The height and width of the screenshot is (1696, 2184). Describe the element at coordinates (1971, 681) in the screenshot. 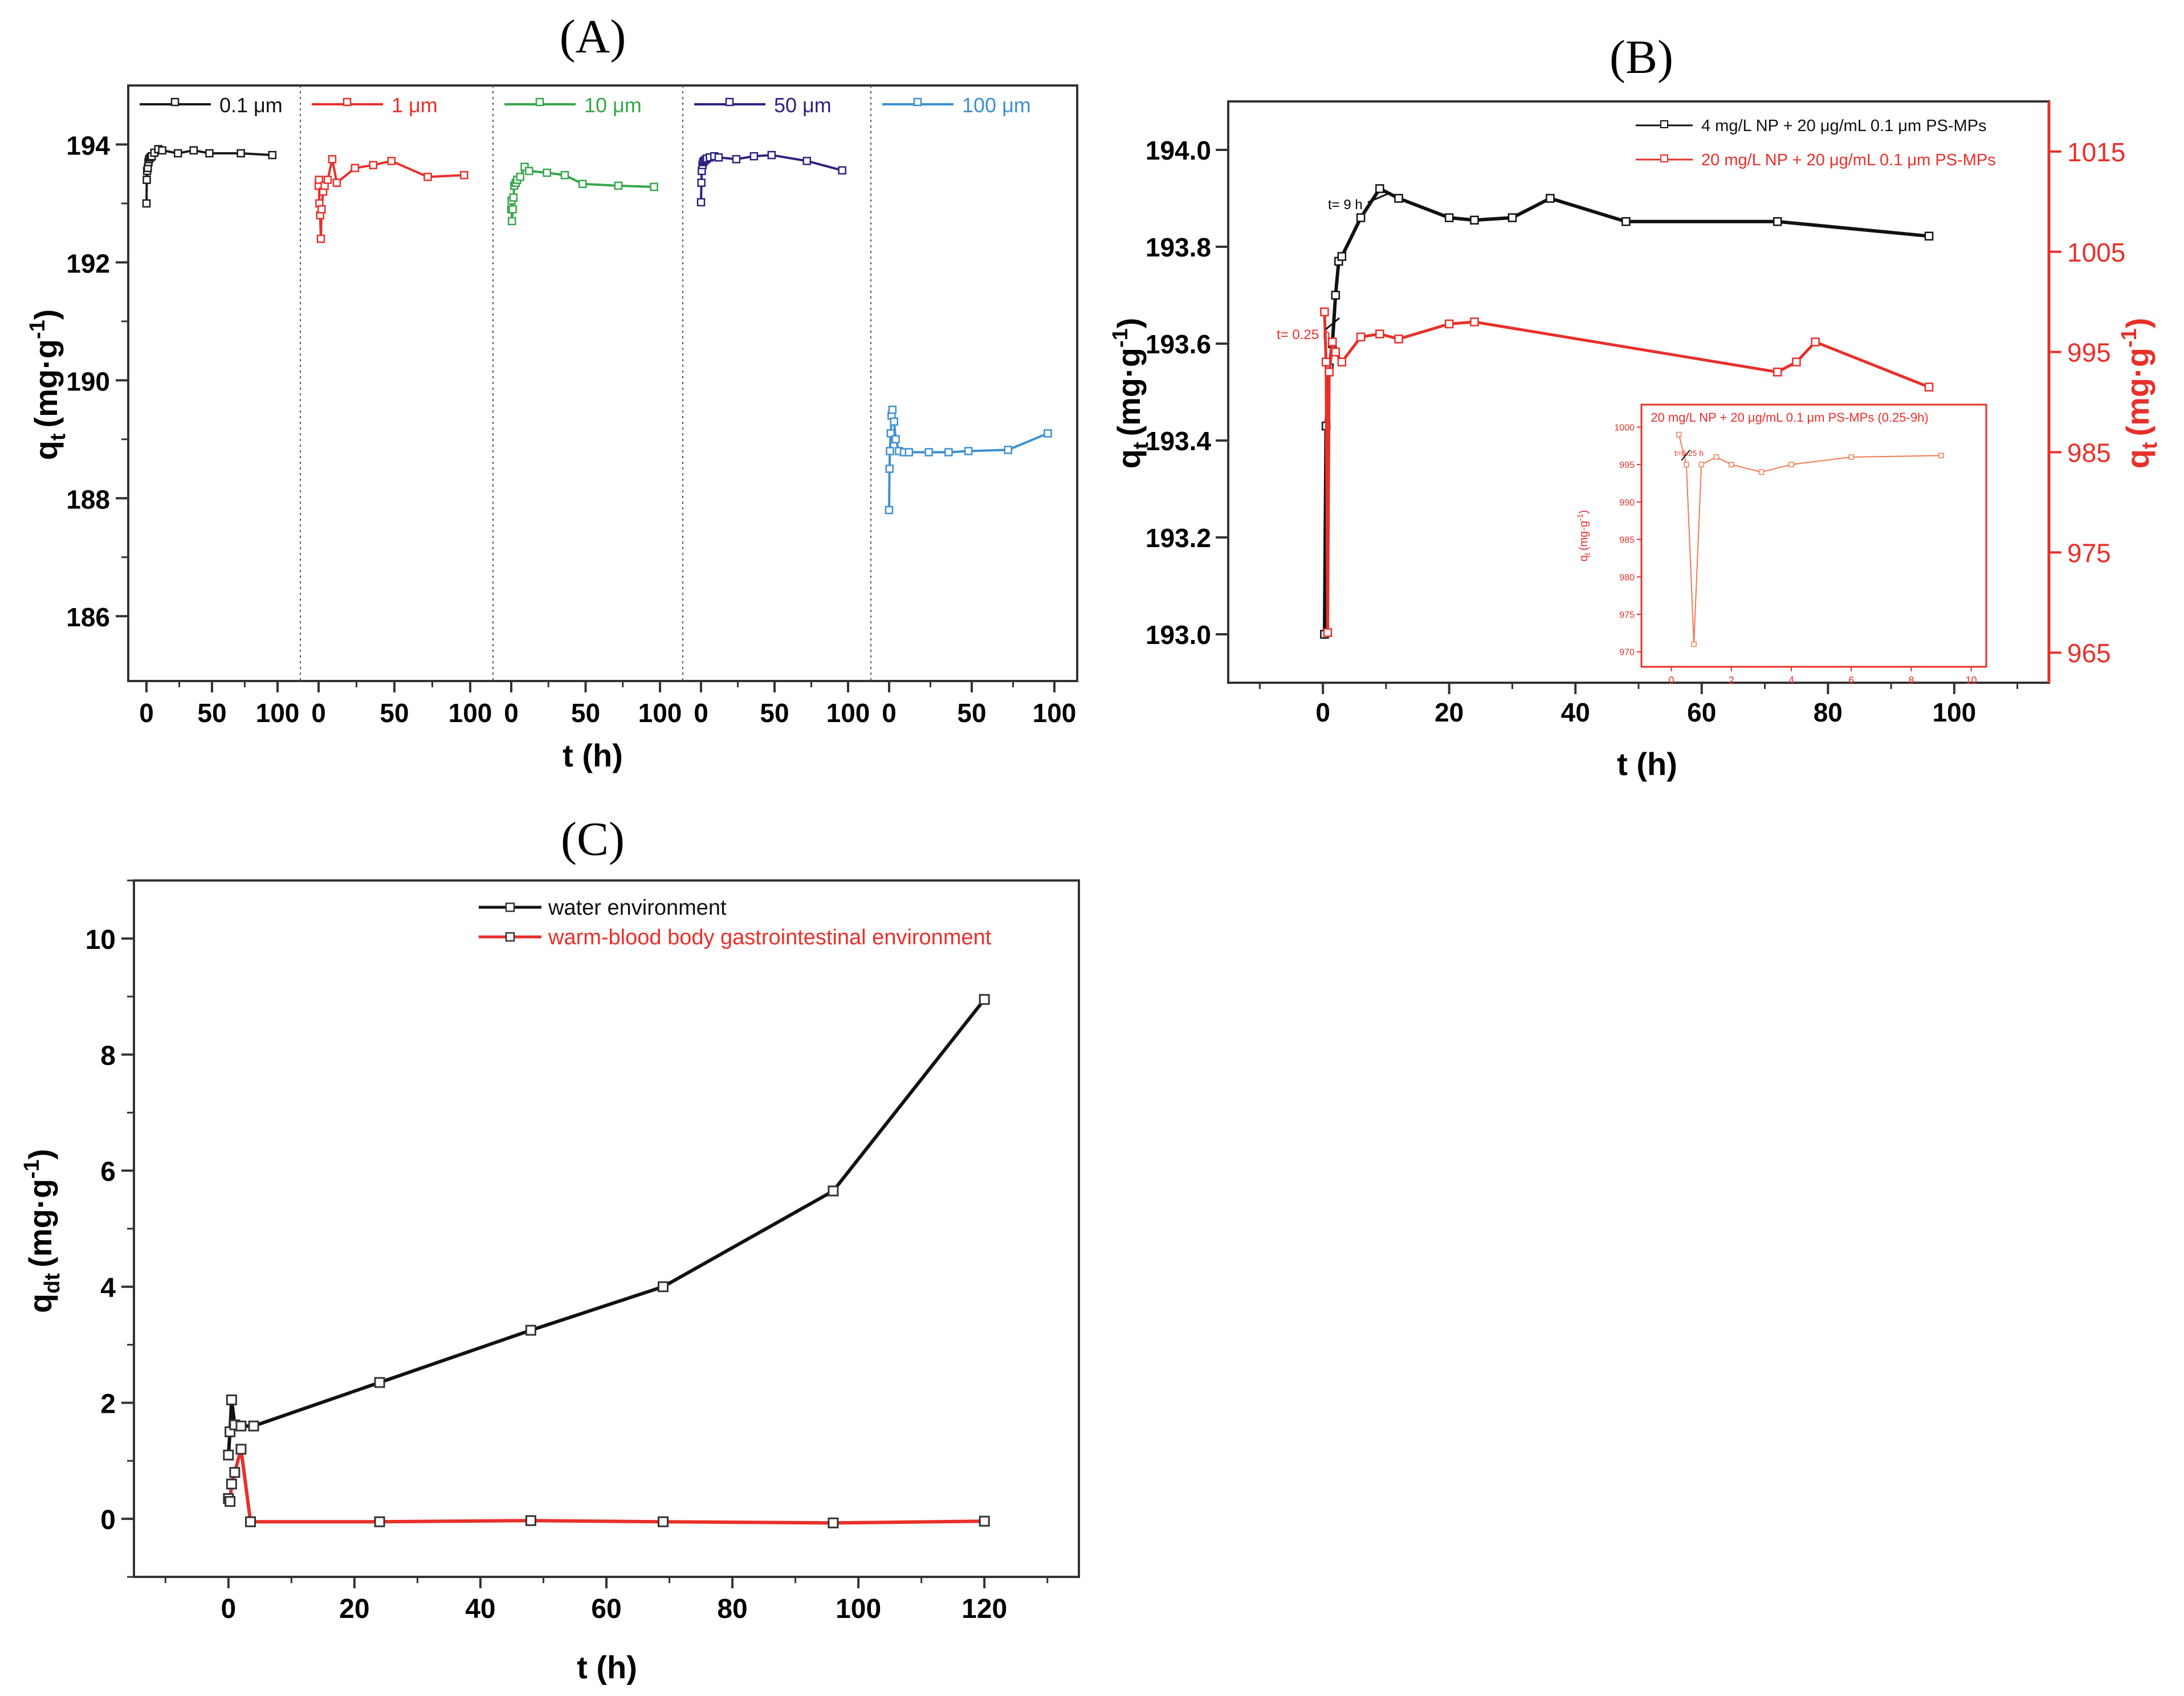

I see `panel-b-inset-x-tick-label: 10` at that location.